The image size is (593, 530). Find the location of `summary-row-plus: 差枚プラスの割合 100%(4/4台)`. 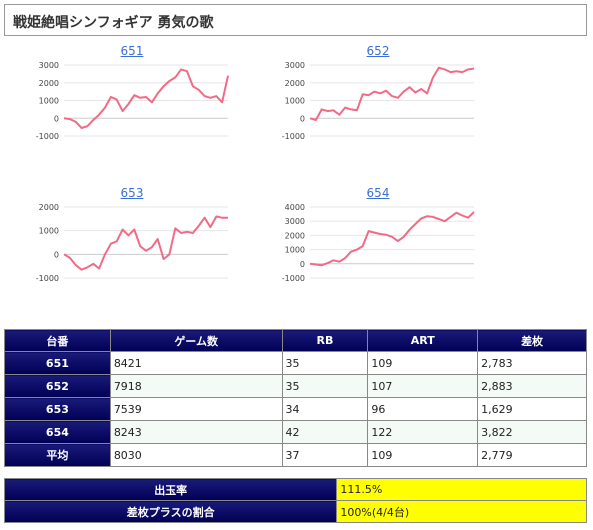

summary-row-plus: 差枚プラスの割合 100%(4/4台) is located at coordinates (295, 511).